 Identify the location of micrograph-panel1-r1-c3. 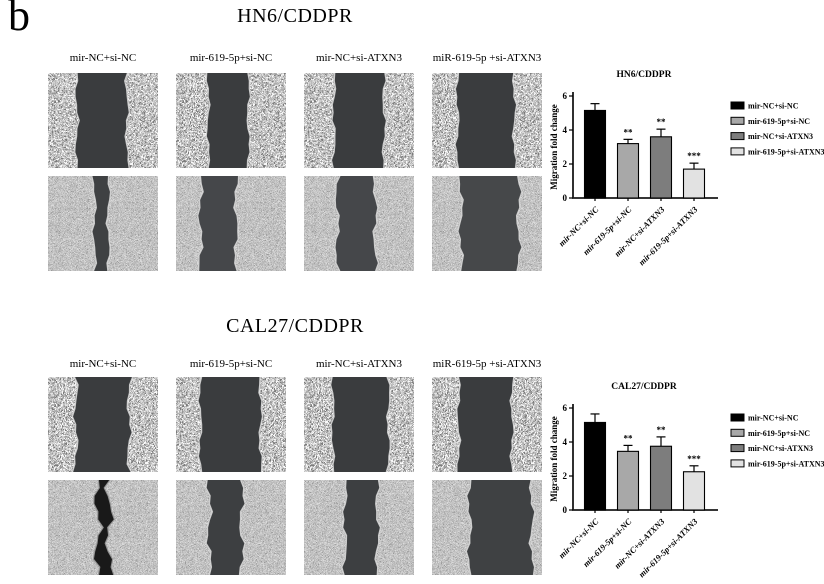
(487, 527).